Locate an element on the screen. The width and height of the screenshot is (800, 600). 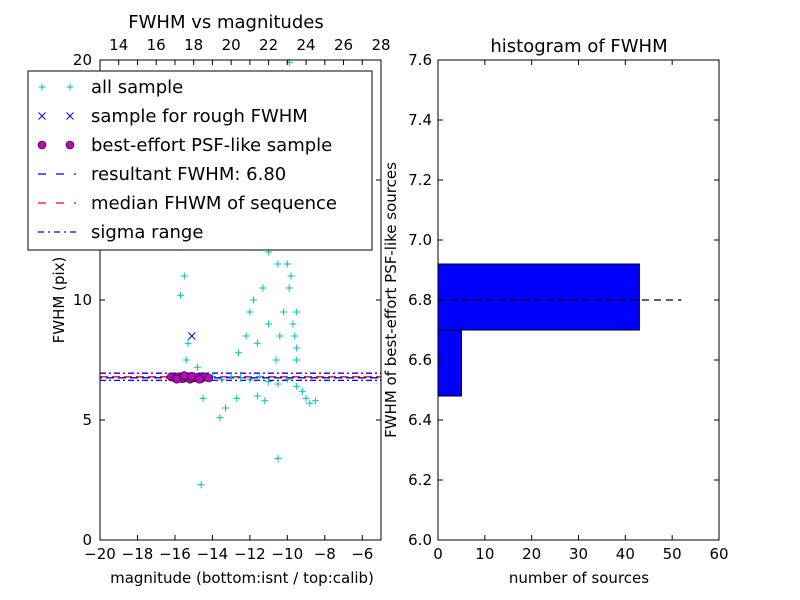
right-x-tick-label: 10 is located at coordinates (484, 554).